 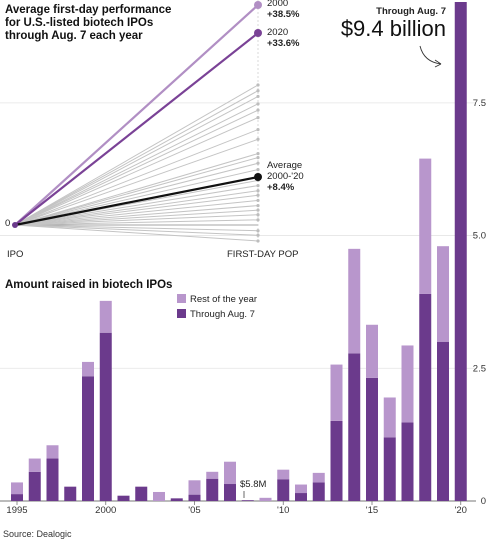 What do you see at coordinates (301, 497) in the screenshot?
I see `bar-through-aug-7-2011` at bounding box center [301, 497].